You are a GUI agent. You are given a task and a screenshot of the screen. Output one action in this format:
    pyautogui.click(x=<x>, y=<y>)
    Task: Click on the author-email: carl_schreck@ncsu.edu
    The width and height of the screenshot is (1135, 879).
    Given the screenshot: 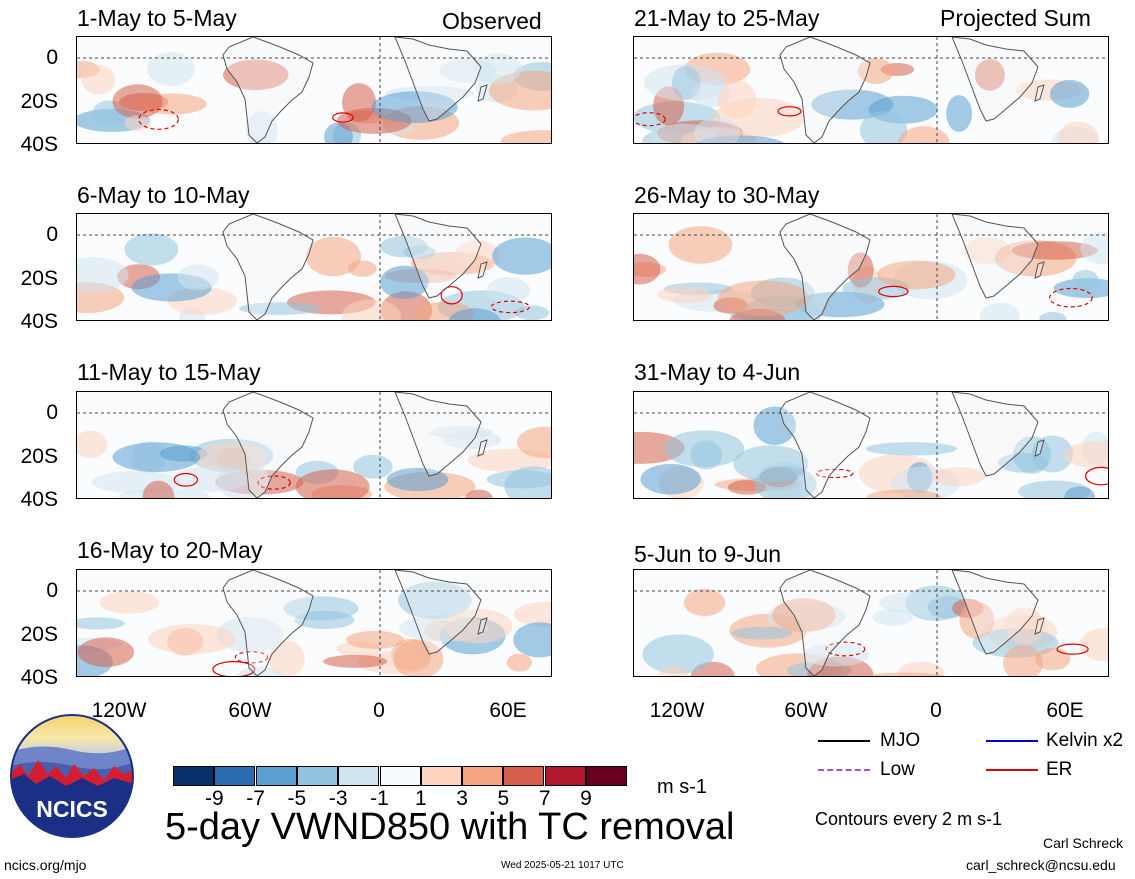 What is the action you would take?
    pyautogui.click(x=1041, y=865)
    